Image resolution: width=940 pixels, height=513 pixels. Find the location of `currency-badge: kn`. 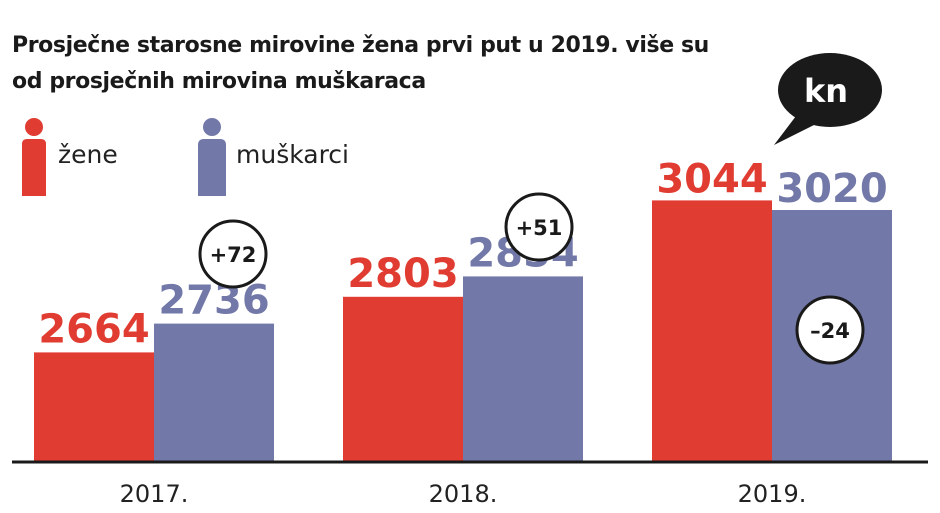

currency-badge: kn is located at coordinates (827, 102).